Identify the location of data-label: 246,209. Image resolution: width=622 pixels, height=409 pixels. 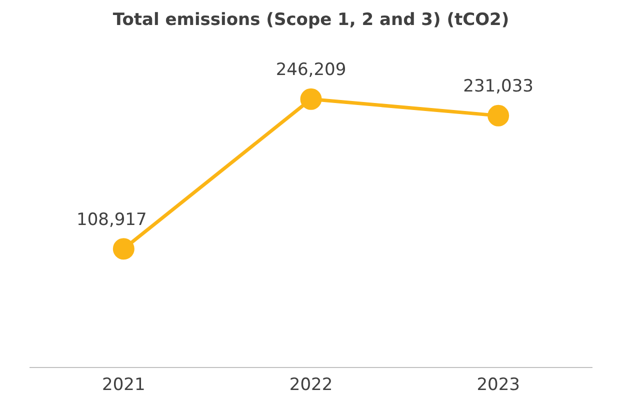
(311, 70).